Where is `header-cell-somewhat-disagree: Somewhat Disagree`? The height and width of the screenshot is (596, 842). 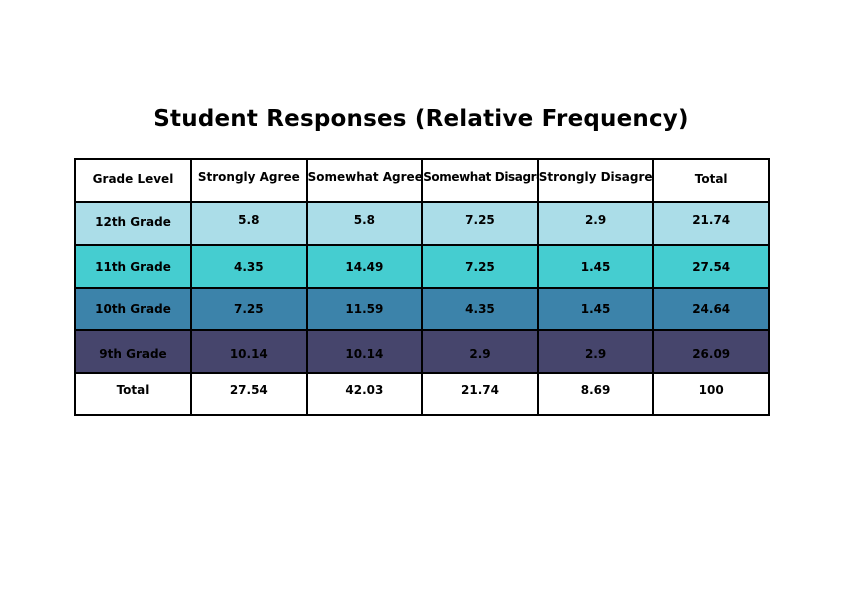
header-cell-somewhat-disagree: Somewhat Disagree is located at coordinates (480, 180).